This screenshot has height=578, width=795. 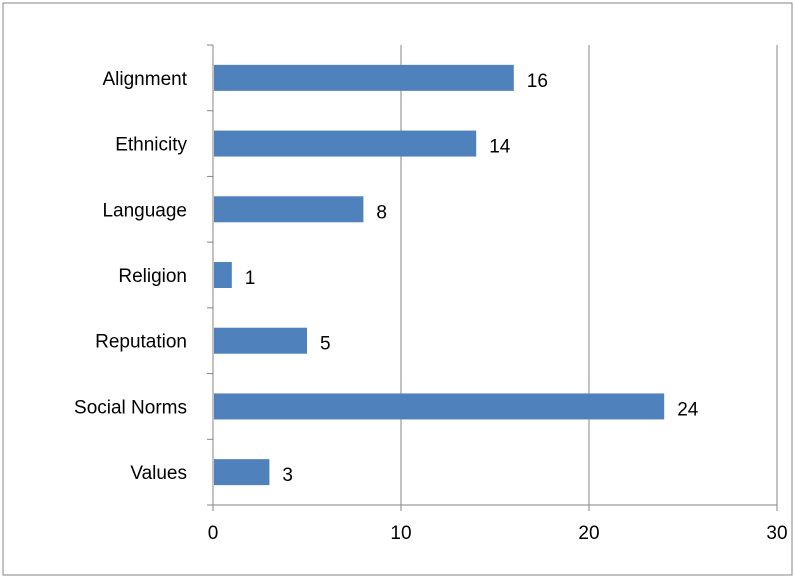 What do you see at coordinates (130, 407) in the screenshot?
I see `y-tick-label-5: Social Norms` at bounding box center [130, 407].